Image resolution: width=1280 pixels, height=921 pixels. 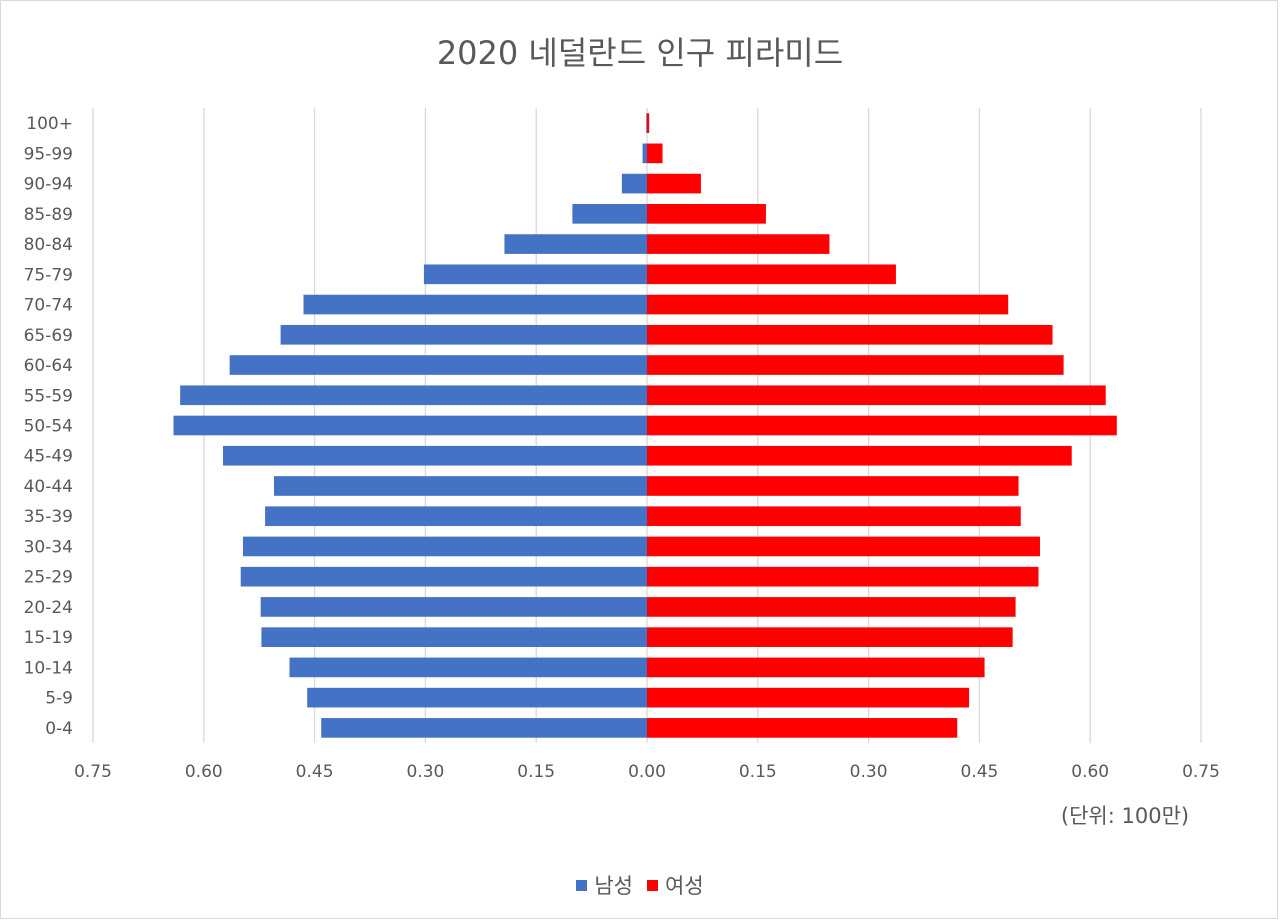 I want to click on legend-item-male: 남성, so click(x=604, y=885).